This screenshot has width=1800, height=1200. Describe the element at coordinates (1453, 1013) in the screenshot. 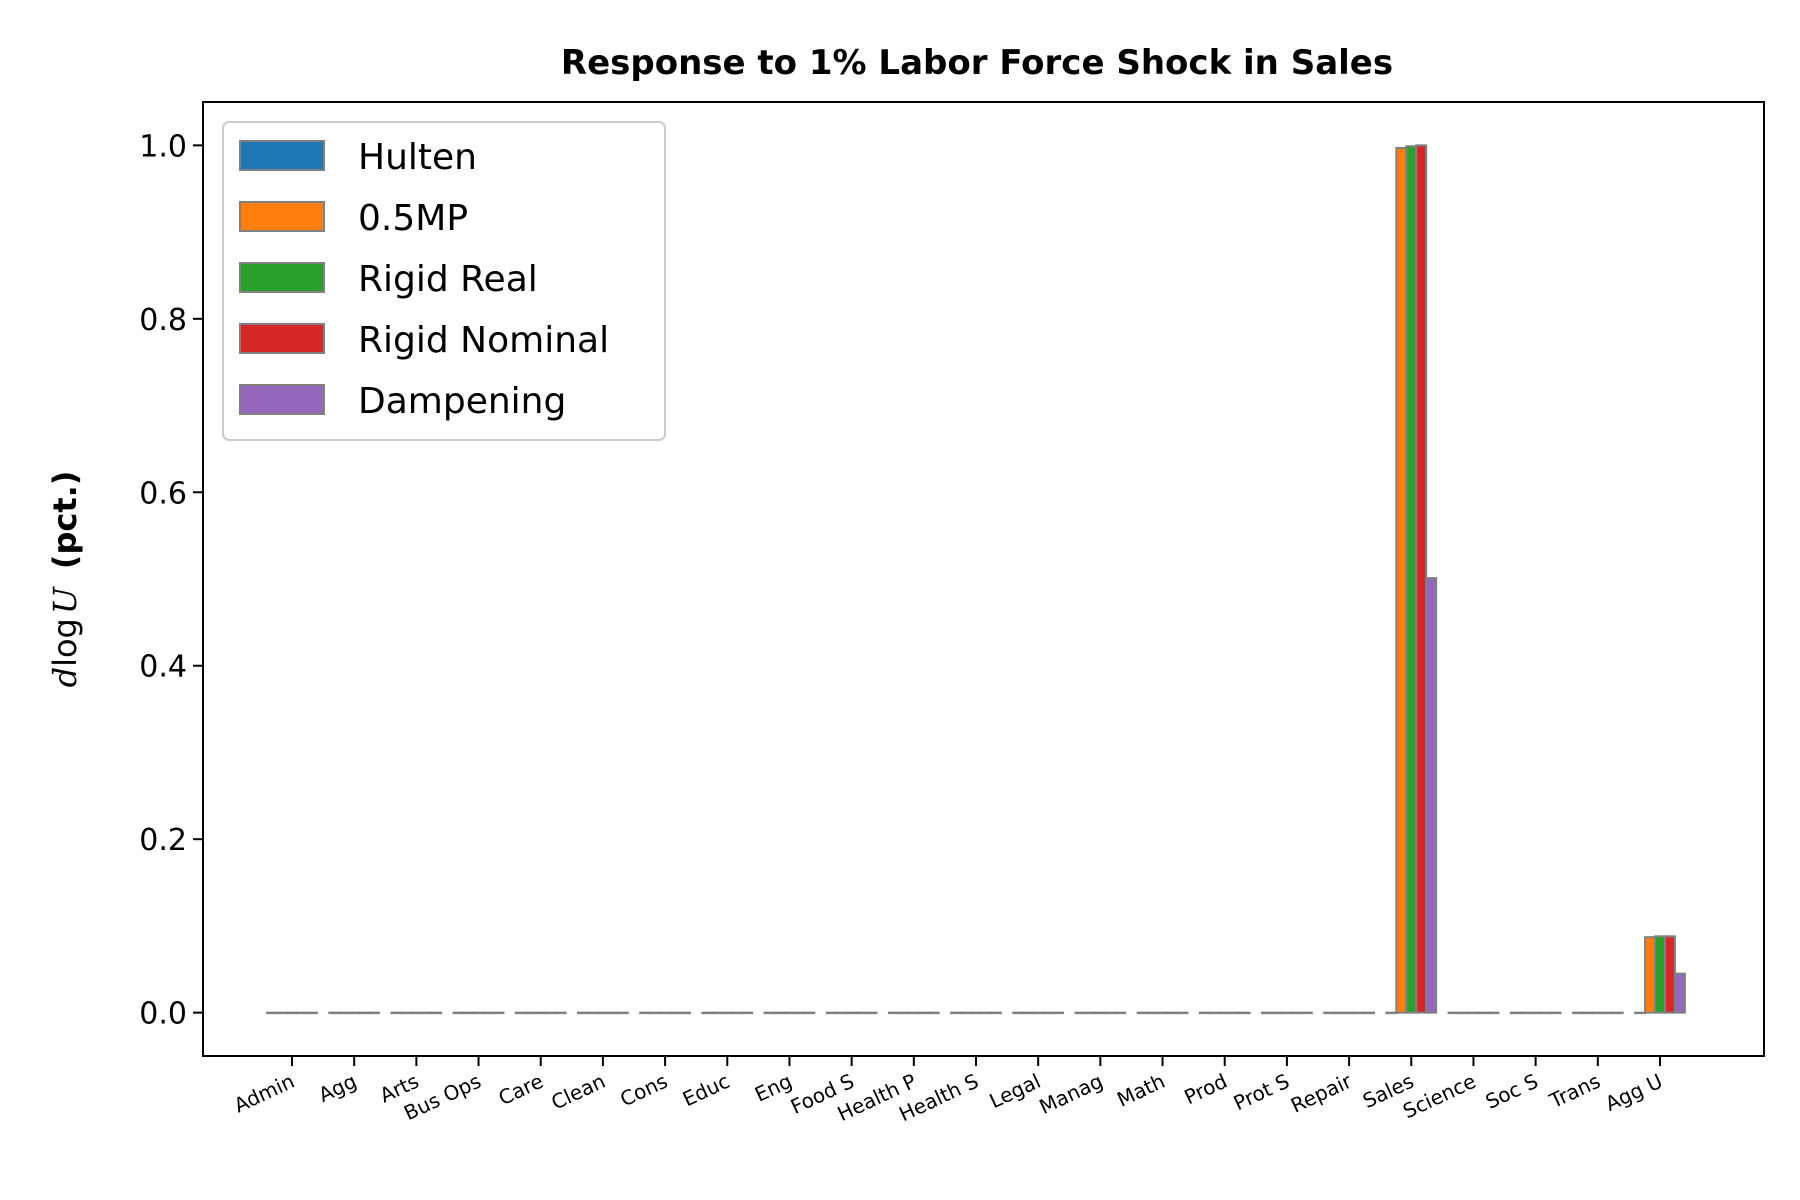

I see `bar-hulten-science` at that location.